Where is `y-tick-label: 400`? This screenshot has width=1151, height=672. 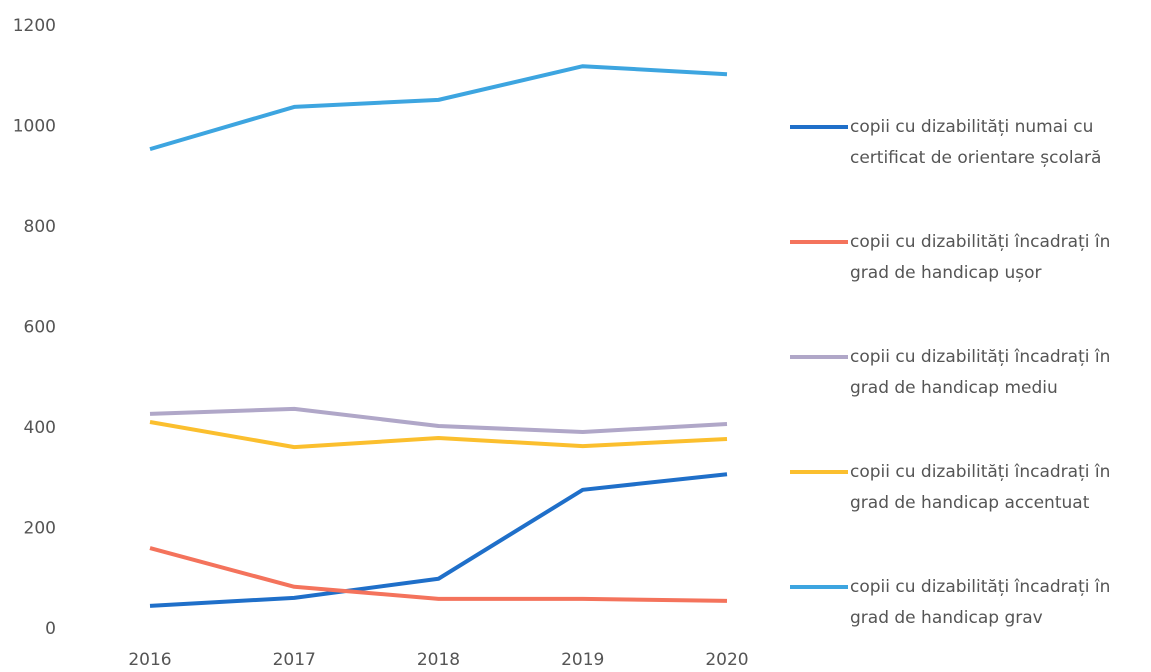
y-tick-label: 400 is located at coordinates (40, 428).